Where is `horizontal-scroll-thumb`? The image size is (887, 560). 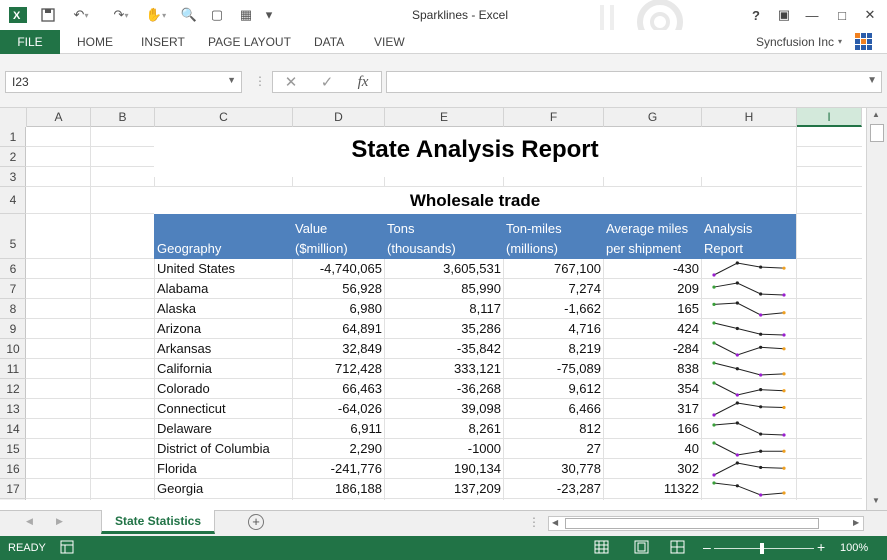
horizontal-scroll-thumb is located at coordinates (692, 523).